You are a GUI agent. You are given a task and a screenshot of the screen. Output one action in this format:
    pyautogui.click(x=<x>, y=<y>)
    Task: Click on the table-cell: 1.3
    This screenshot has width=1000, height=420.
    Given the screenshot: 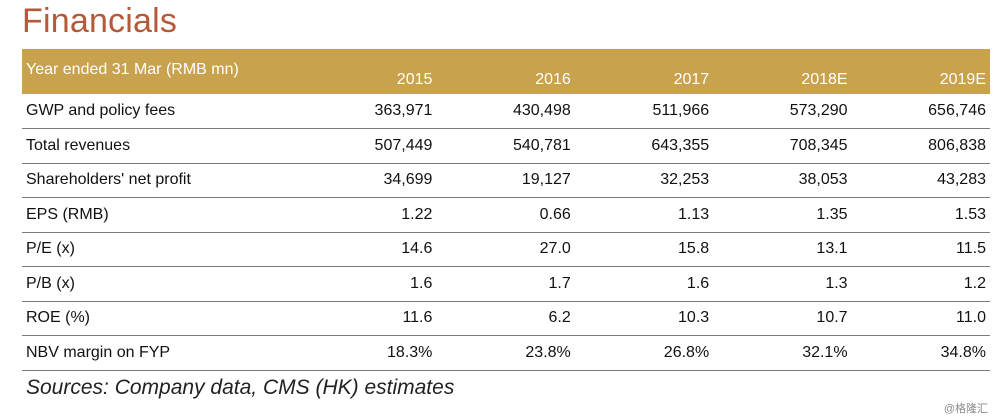 What is the action you would take?
    pyautogui.click(x=782, y=284)
    